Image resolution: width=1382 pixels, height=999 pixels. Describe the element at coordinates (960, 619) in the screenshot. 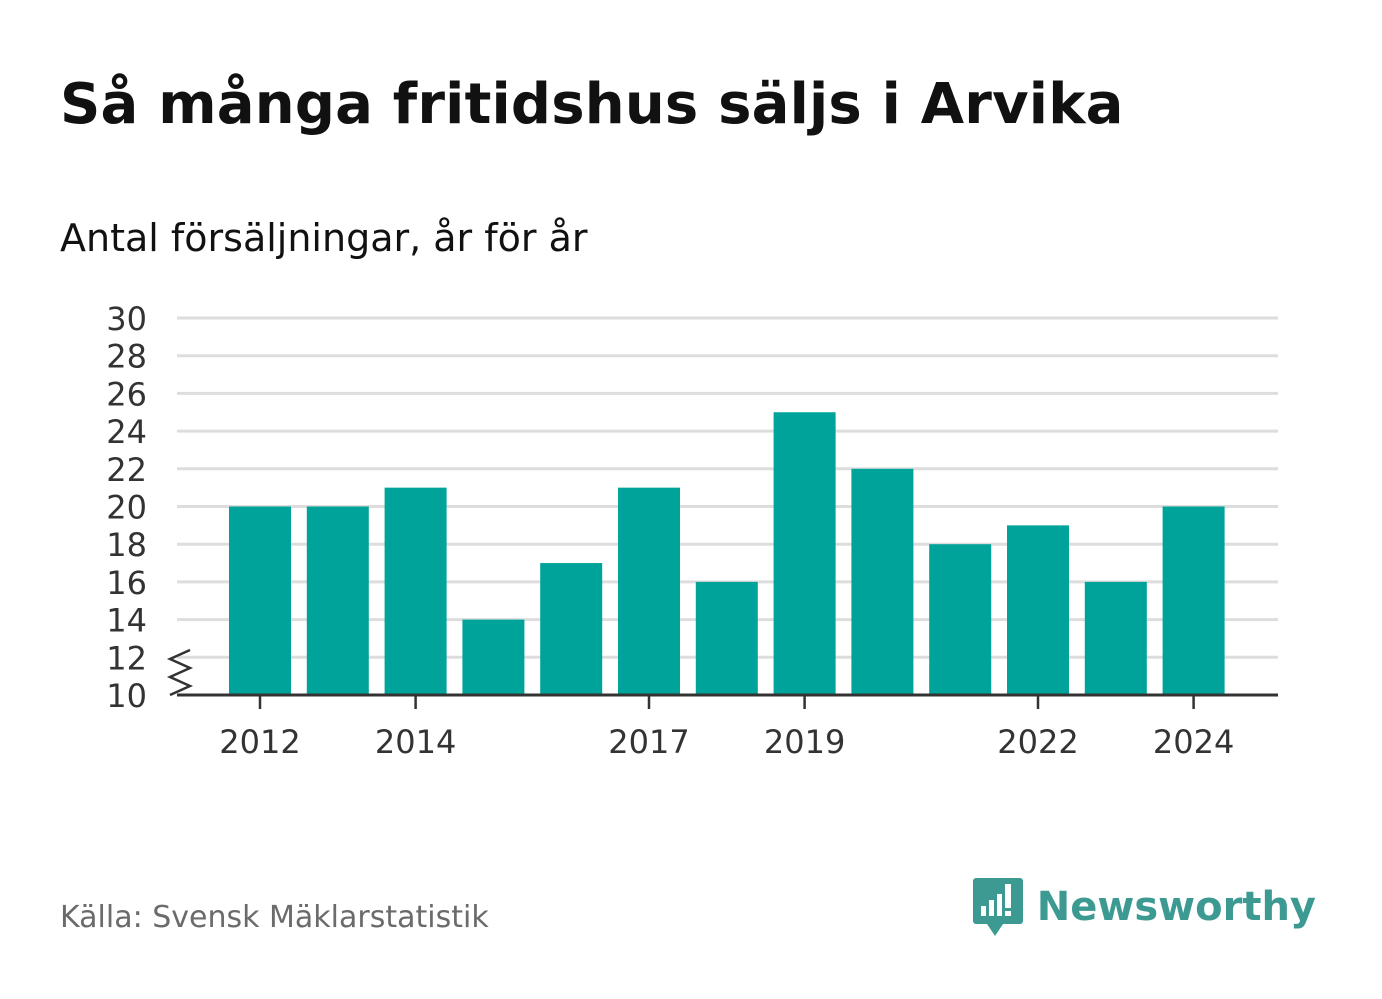

I see `bar-2021` at that location.